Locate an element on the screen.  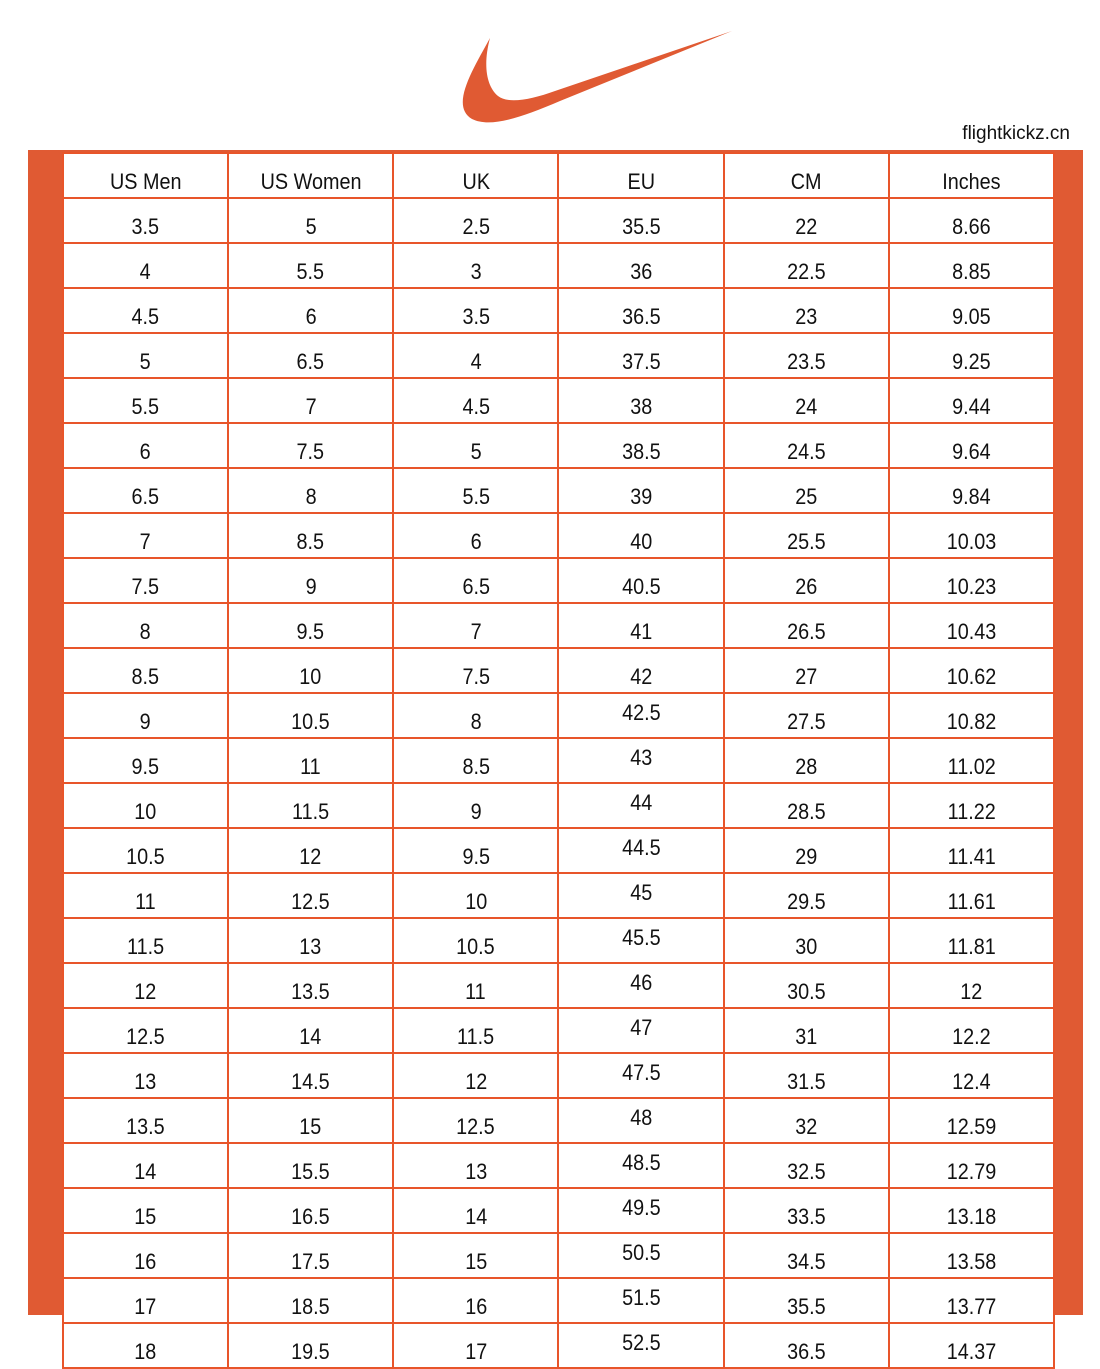
table-row: 8.5 10 7.5 42 27 10.62 is located at coordinates (558, 670).